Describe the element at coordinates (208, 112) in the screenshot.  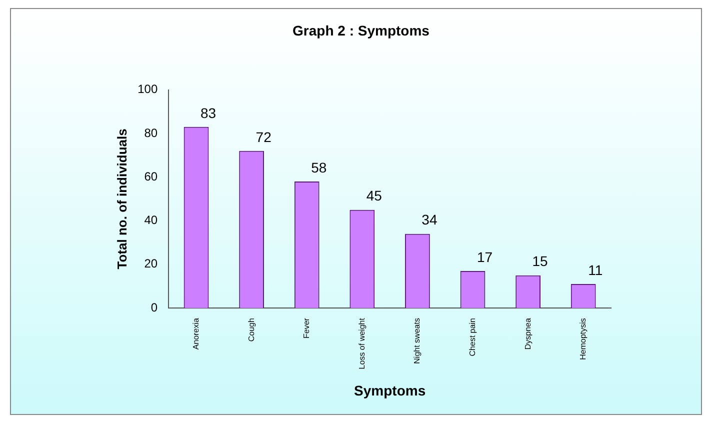
I see `data-label: 83` at that location.